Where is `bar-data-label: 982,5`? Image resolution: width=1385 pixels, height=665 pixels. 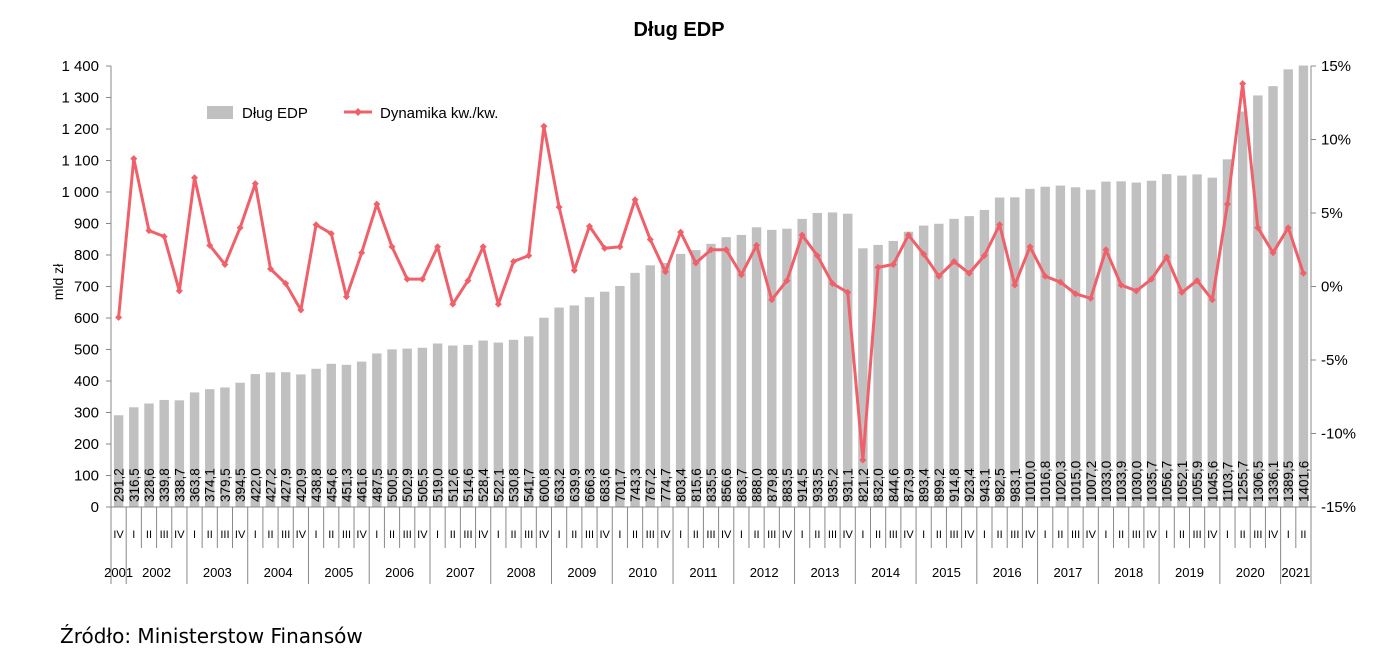
bar-data-label: 982,5 is located at coordinates (1000, 485).